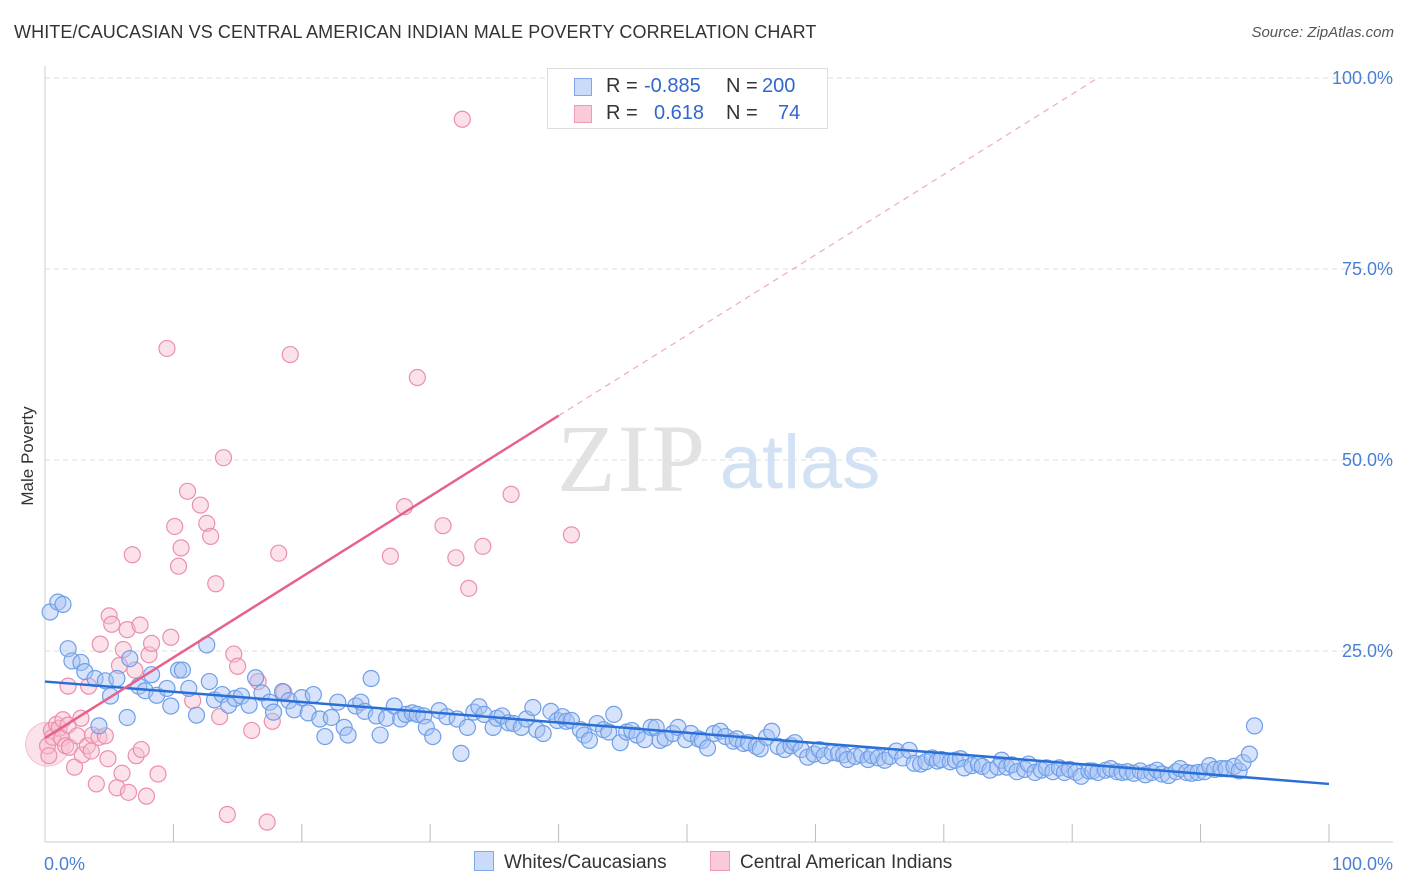  Describe the element at coordinates (720, 861) in the screenshot. I see `legend-swatch-central-american` at that location.